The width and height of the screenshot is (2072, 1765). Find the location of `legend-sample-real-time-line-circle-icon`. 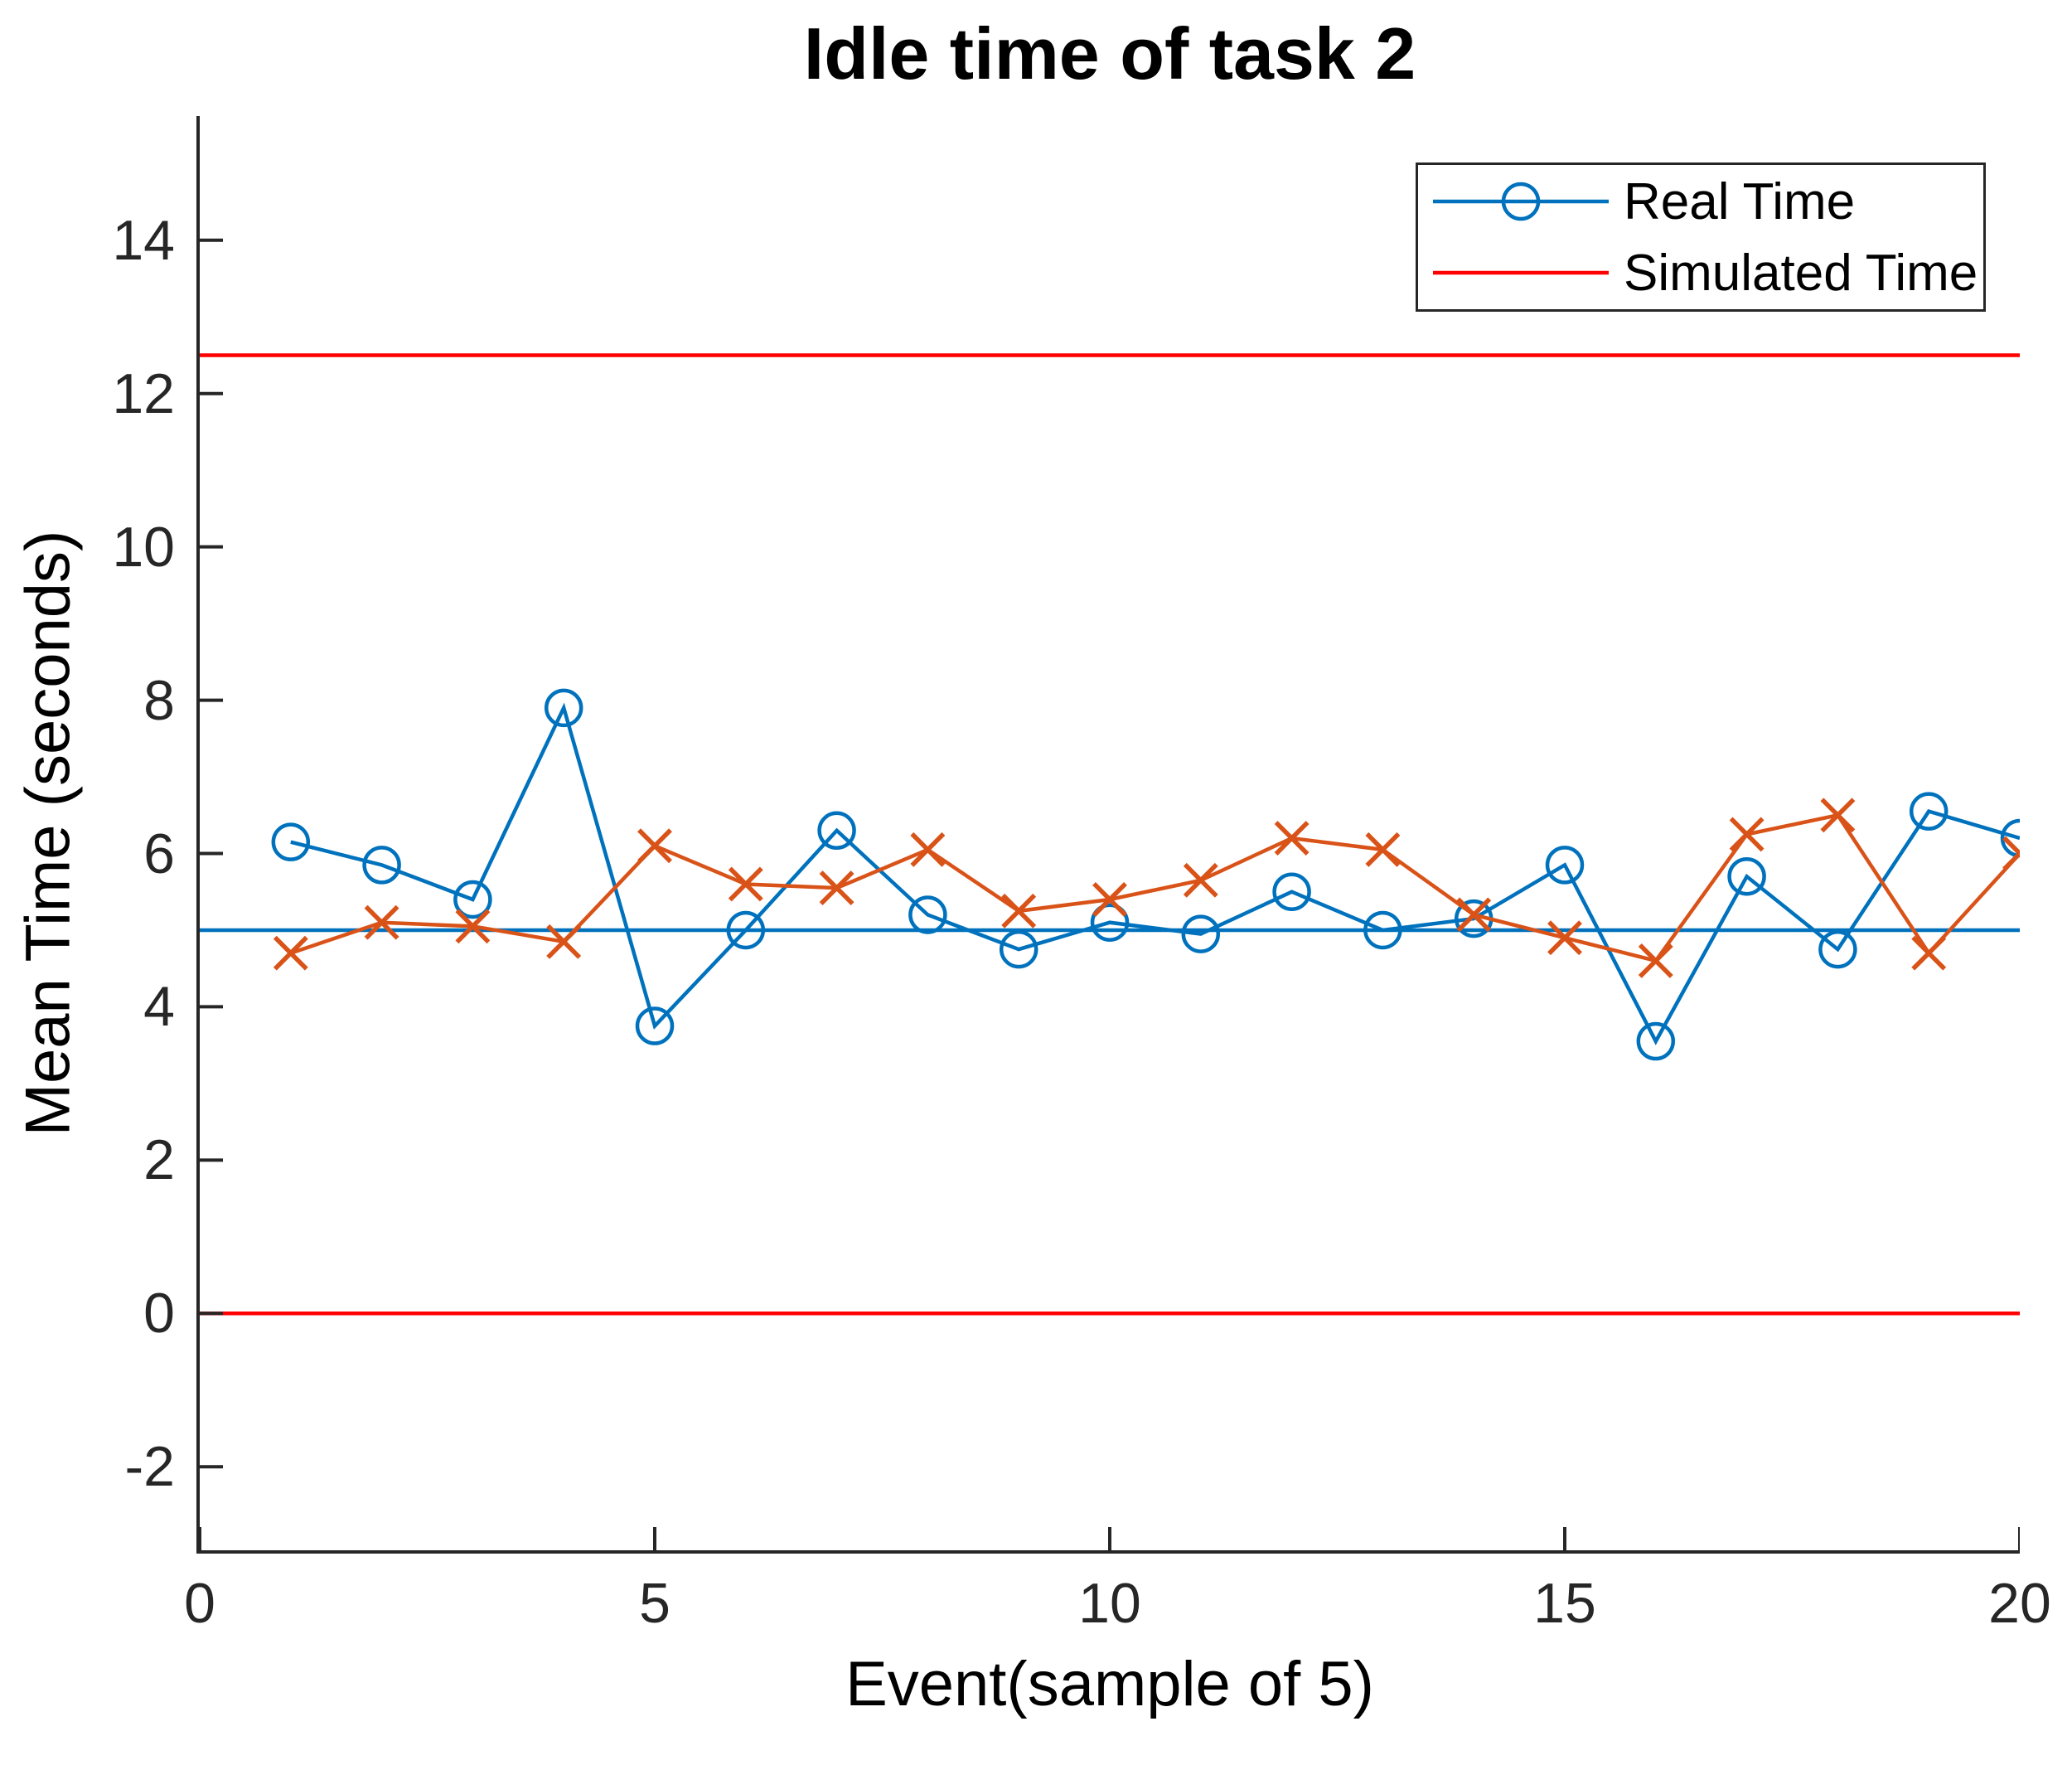

legend-sample-real-time-line-circle-icon is located at coordinates (1521, 201).